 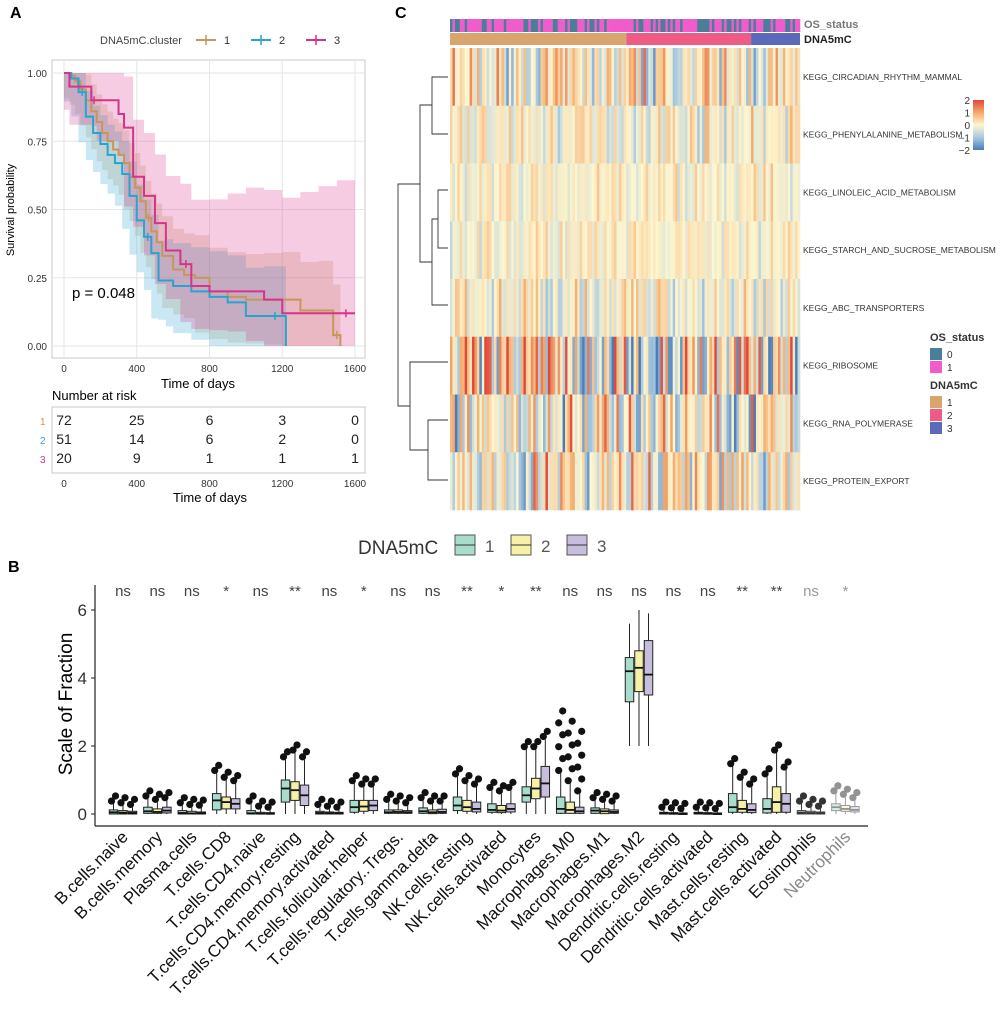 What do you see at coordinates (775, 39) in the screenshot?
I see `dna5mc-cluster-3-bar` at bounding box center [775, 39].